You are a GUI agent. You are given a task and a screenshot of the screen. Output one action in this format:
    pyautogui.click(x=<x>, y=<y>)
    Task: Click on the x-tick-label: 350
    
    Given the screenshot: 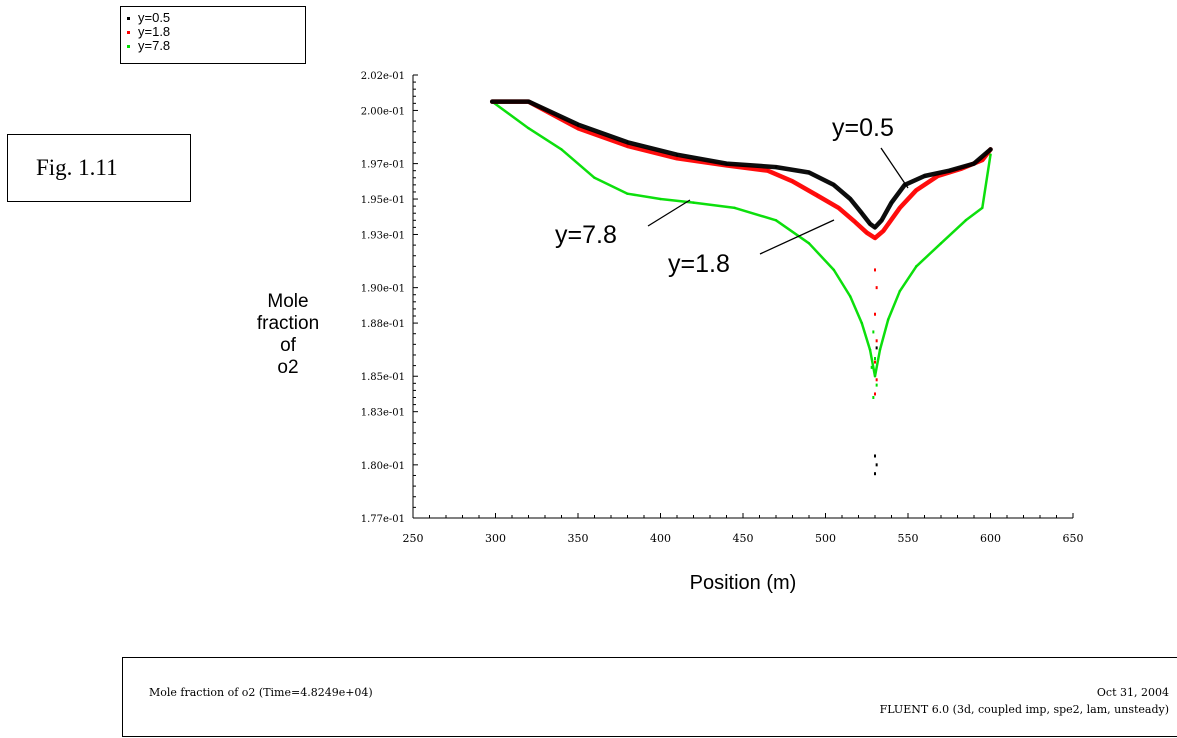 What is the action you would take?
    pyautogui.click(x=578, y=538)
    